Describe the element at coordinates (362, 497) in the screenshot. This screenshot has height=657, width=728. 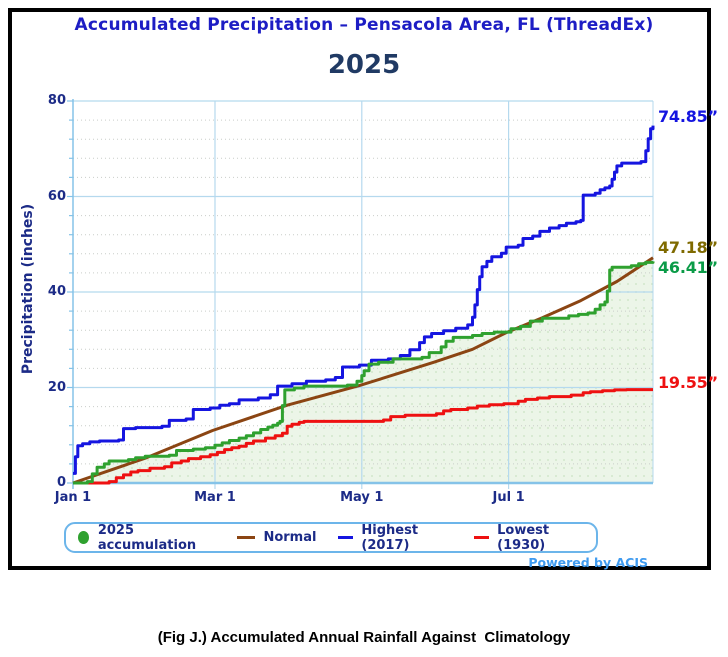
I see `x-tick-label: May 1` at that location.